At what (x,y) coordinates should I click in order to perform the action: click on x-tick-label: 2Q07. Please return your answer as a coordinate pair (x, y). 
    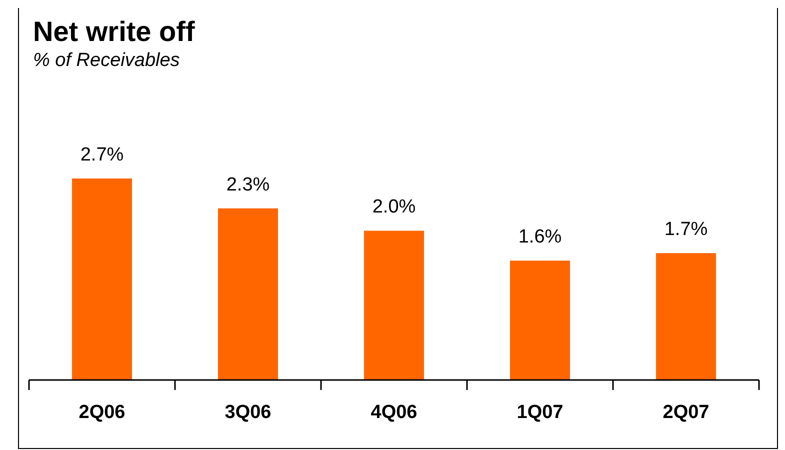
    Looking at the image, I should click on (686, 412).